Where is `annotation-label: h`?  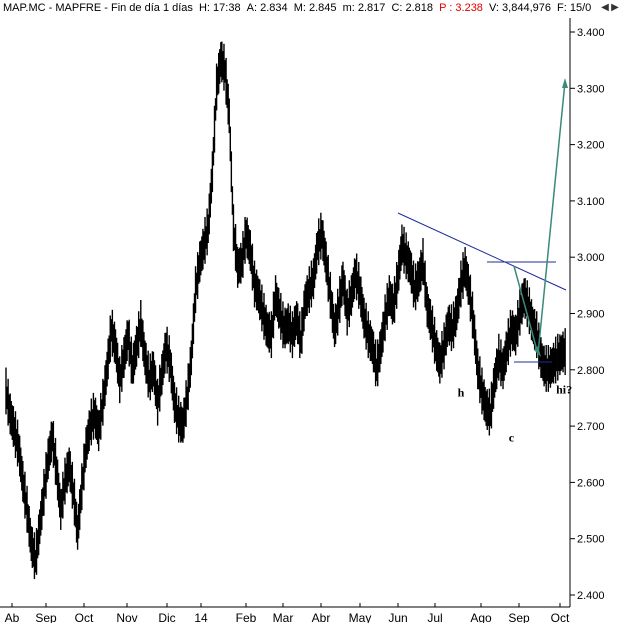 annotation-label: h is located at coordinates (461, 392).